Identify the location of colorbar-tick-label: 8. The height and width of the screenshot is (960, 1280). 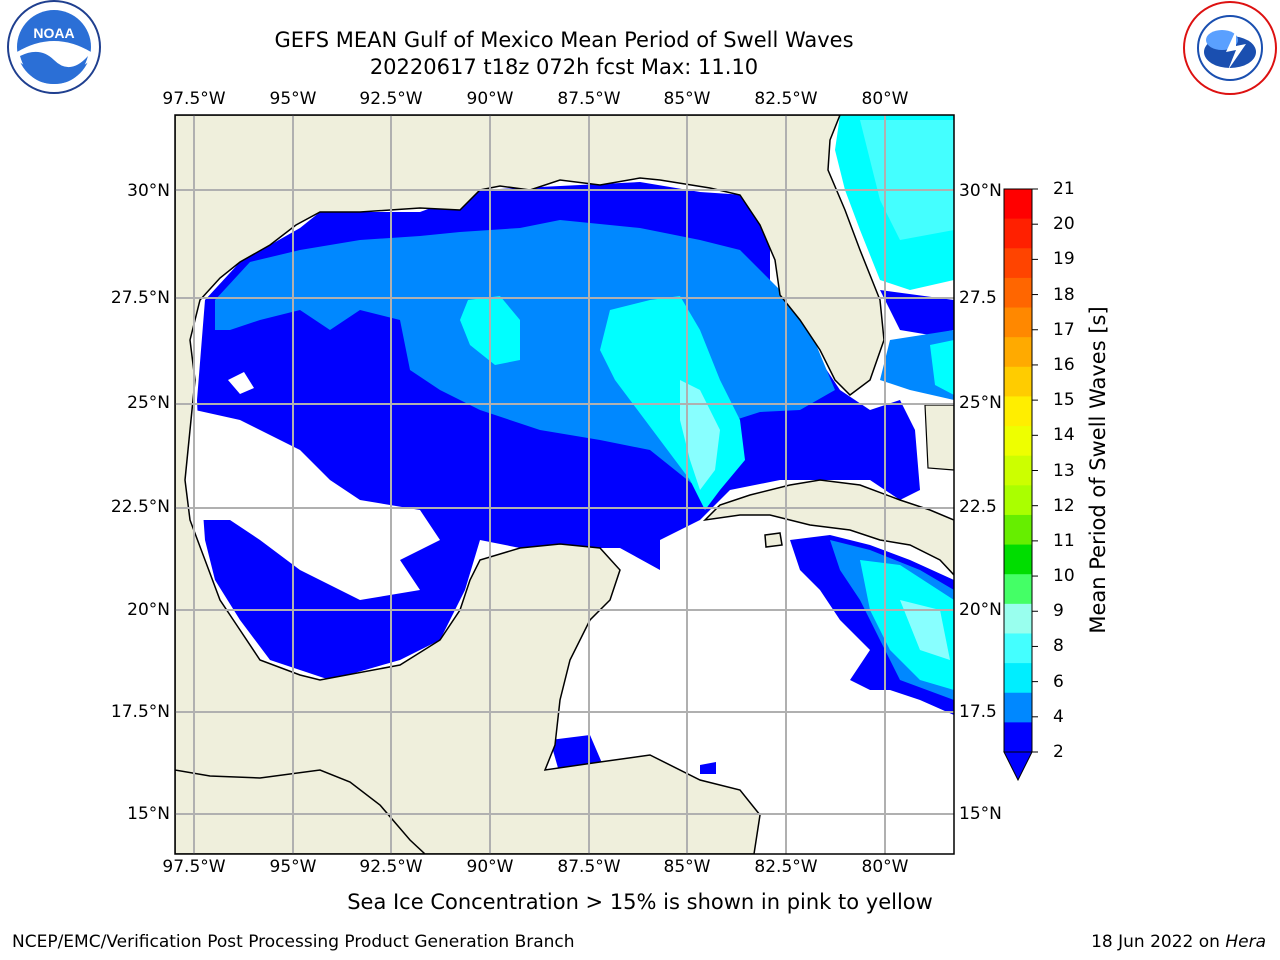
(1058, 646).